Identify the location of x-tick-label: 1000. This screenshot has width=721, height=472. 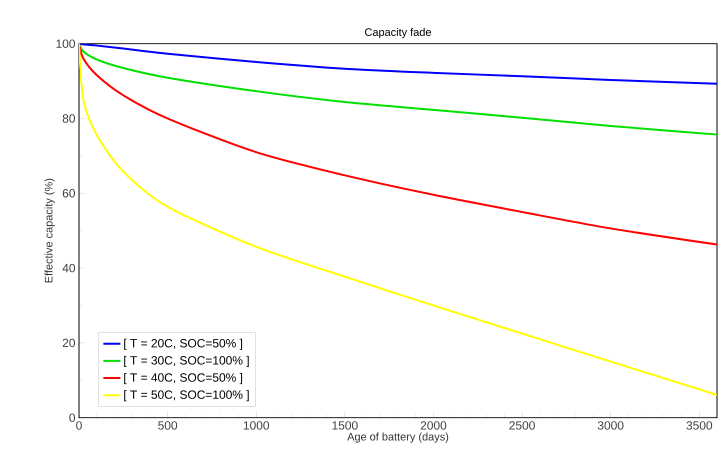
(257, 425).